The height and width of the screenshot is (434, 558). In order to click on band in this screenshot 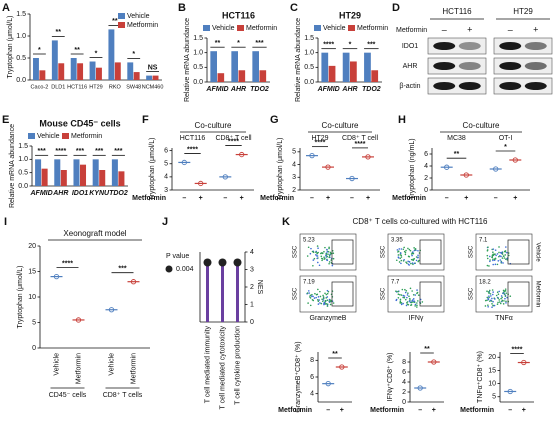, I will do `click(444, 46)`.